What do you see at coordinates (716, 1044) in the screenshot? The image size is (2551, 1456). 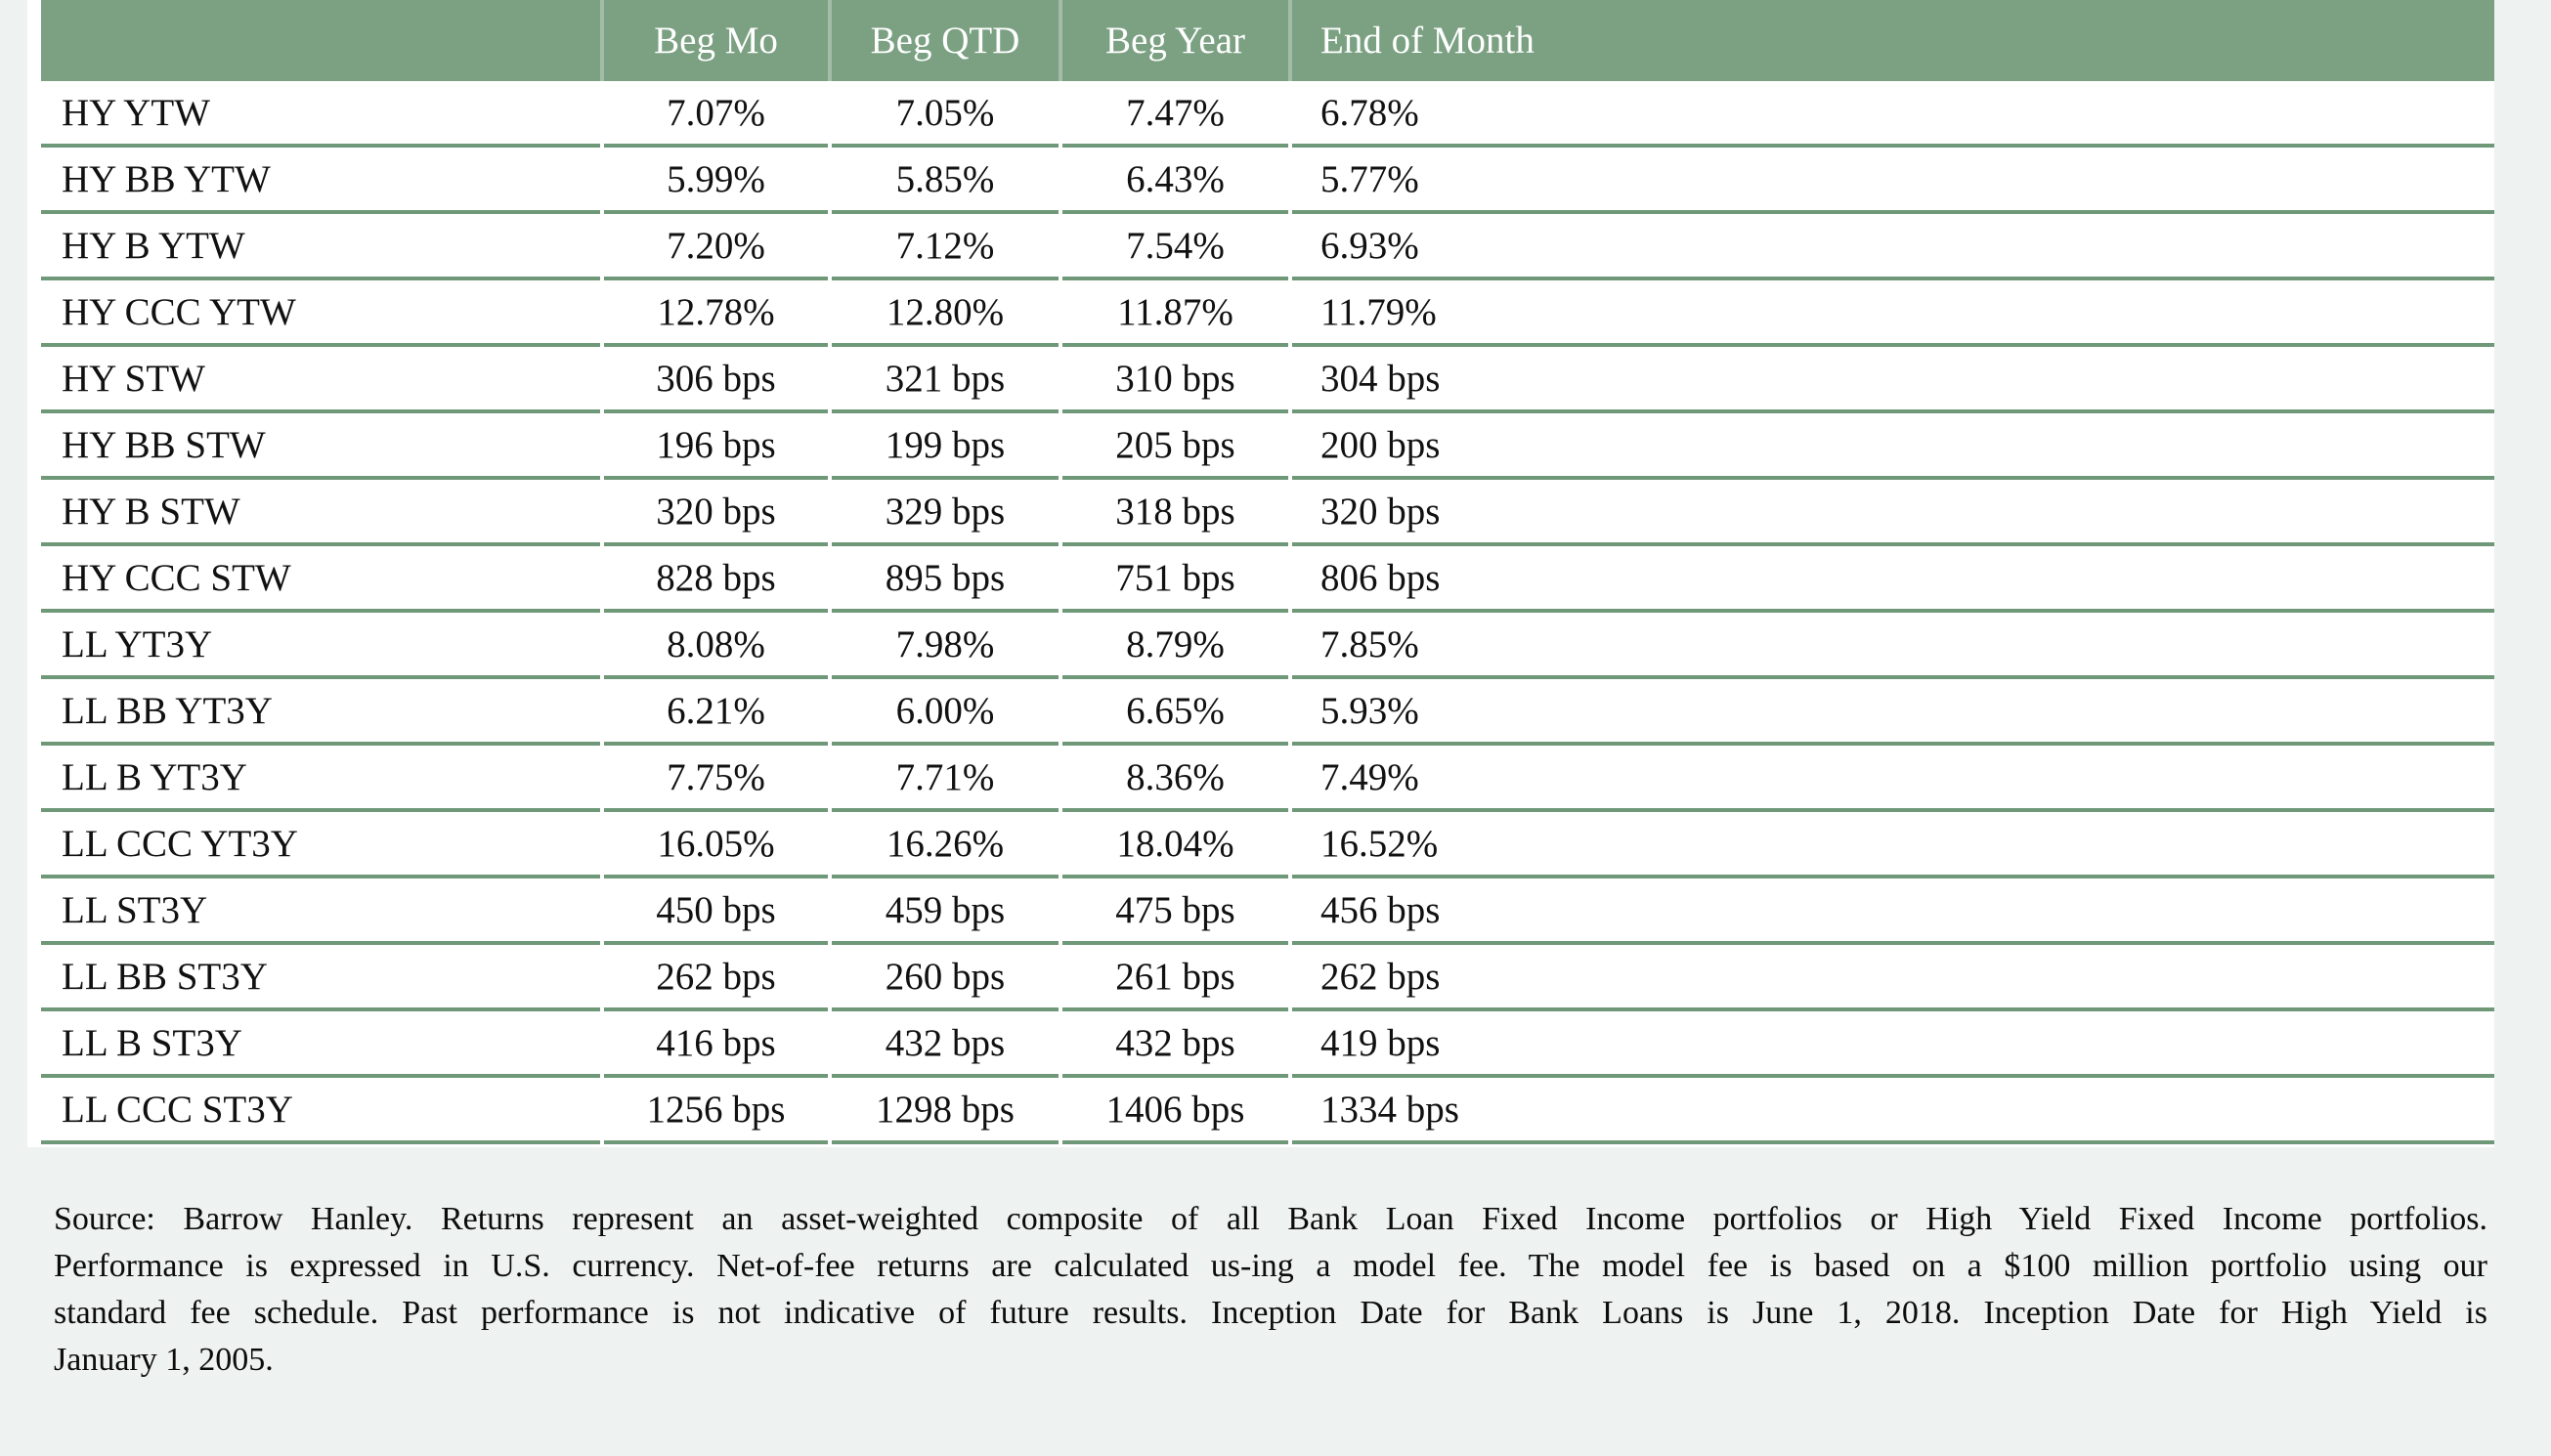 I see `cell-beg-mo: 416 bps` at bounding box center [716, 1044].